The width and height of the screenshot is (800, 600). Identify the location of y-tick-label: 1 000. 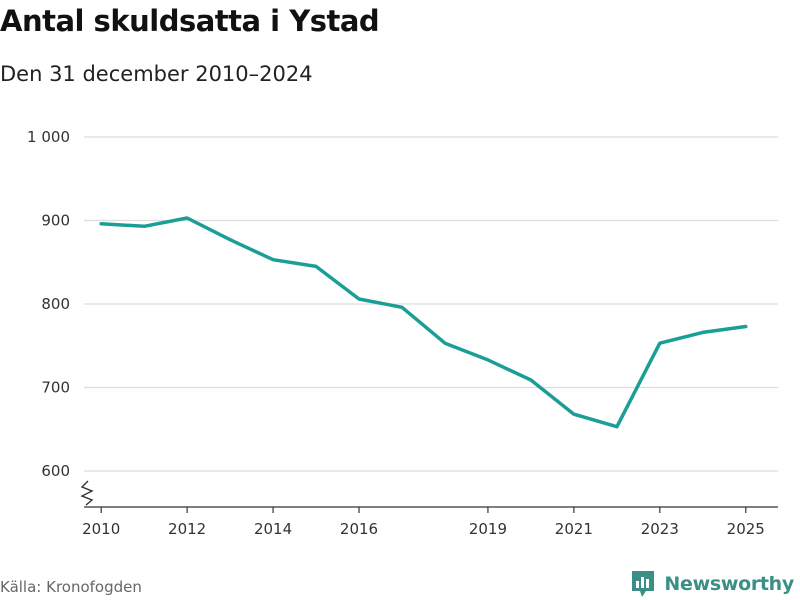
(48, 137).